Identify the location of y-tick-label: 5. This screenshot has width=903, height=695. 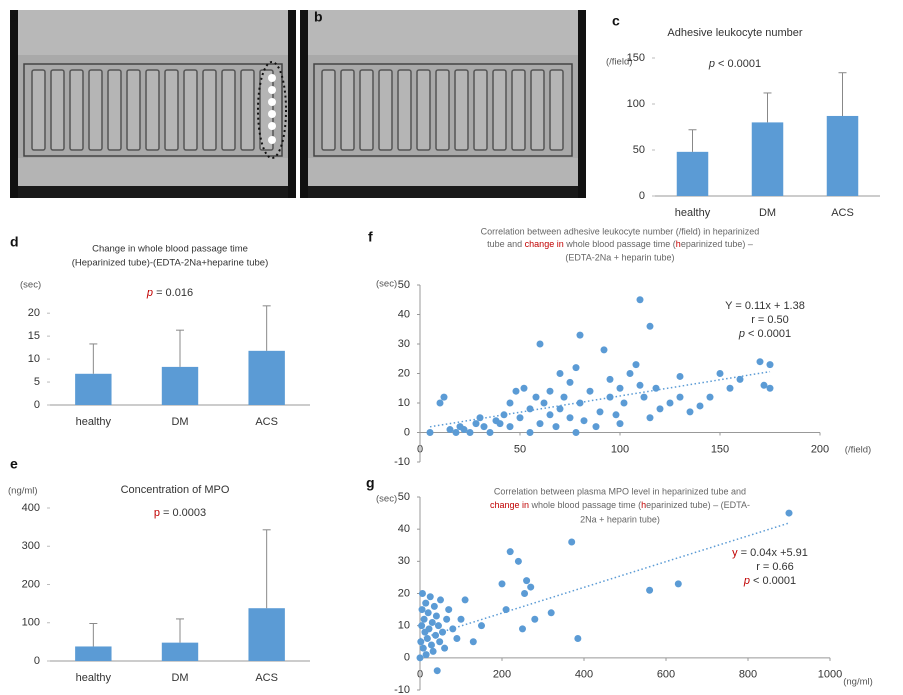
(37, 382).